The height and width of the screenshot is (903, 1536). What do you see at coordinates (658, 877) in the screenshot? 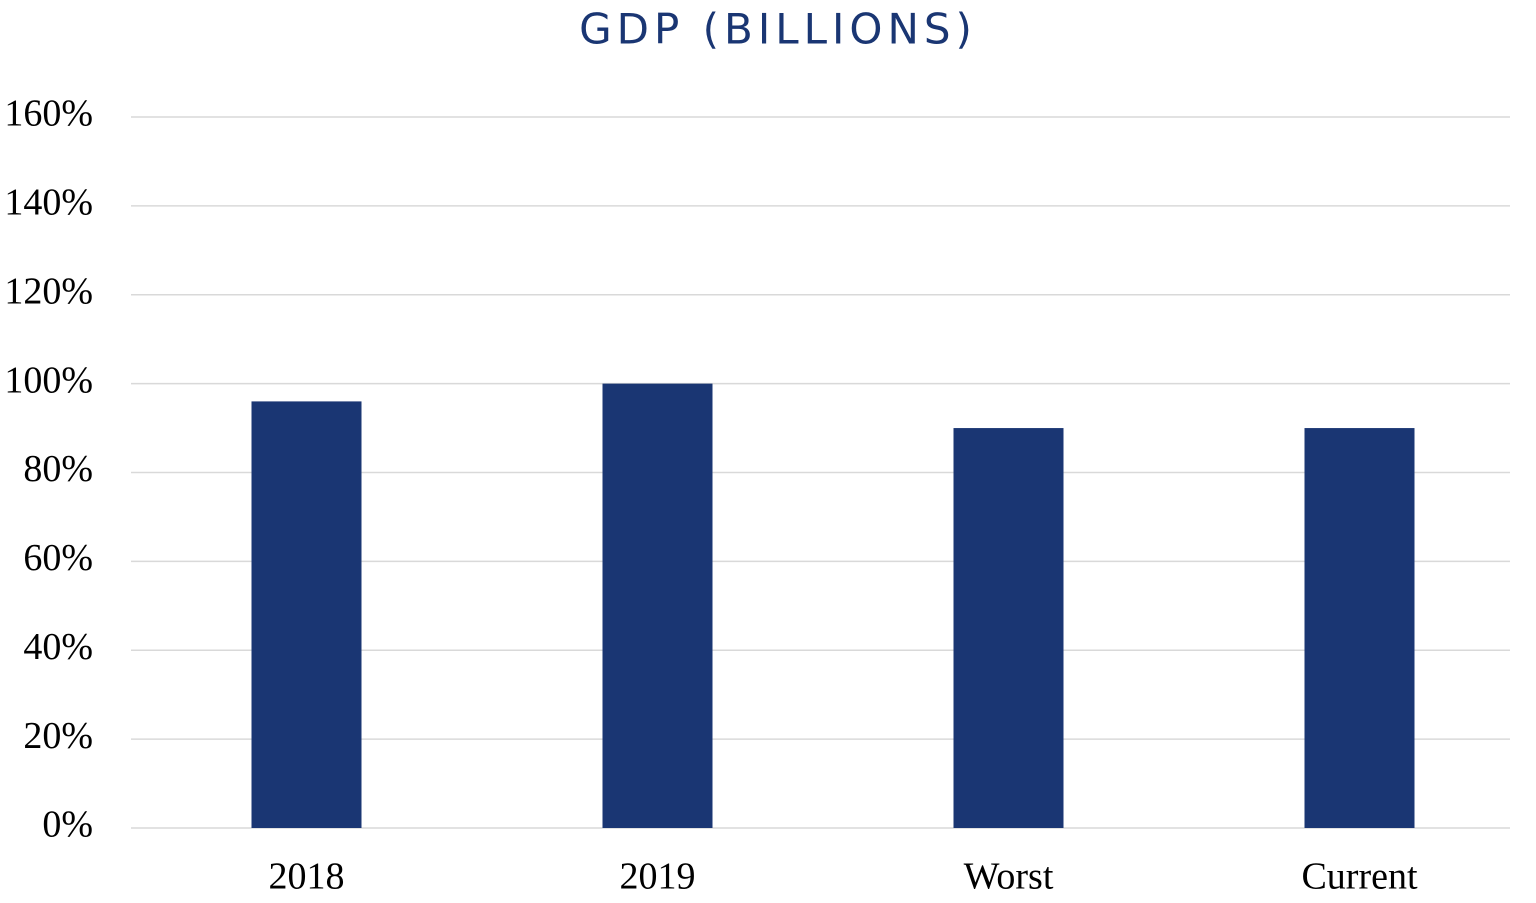
I see `x-tick-label: 2019` at bounding box center [658, 877].